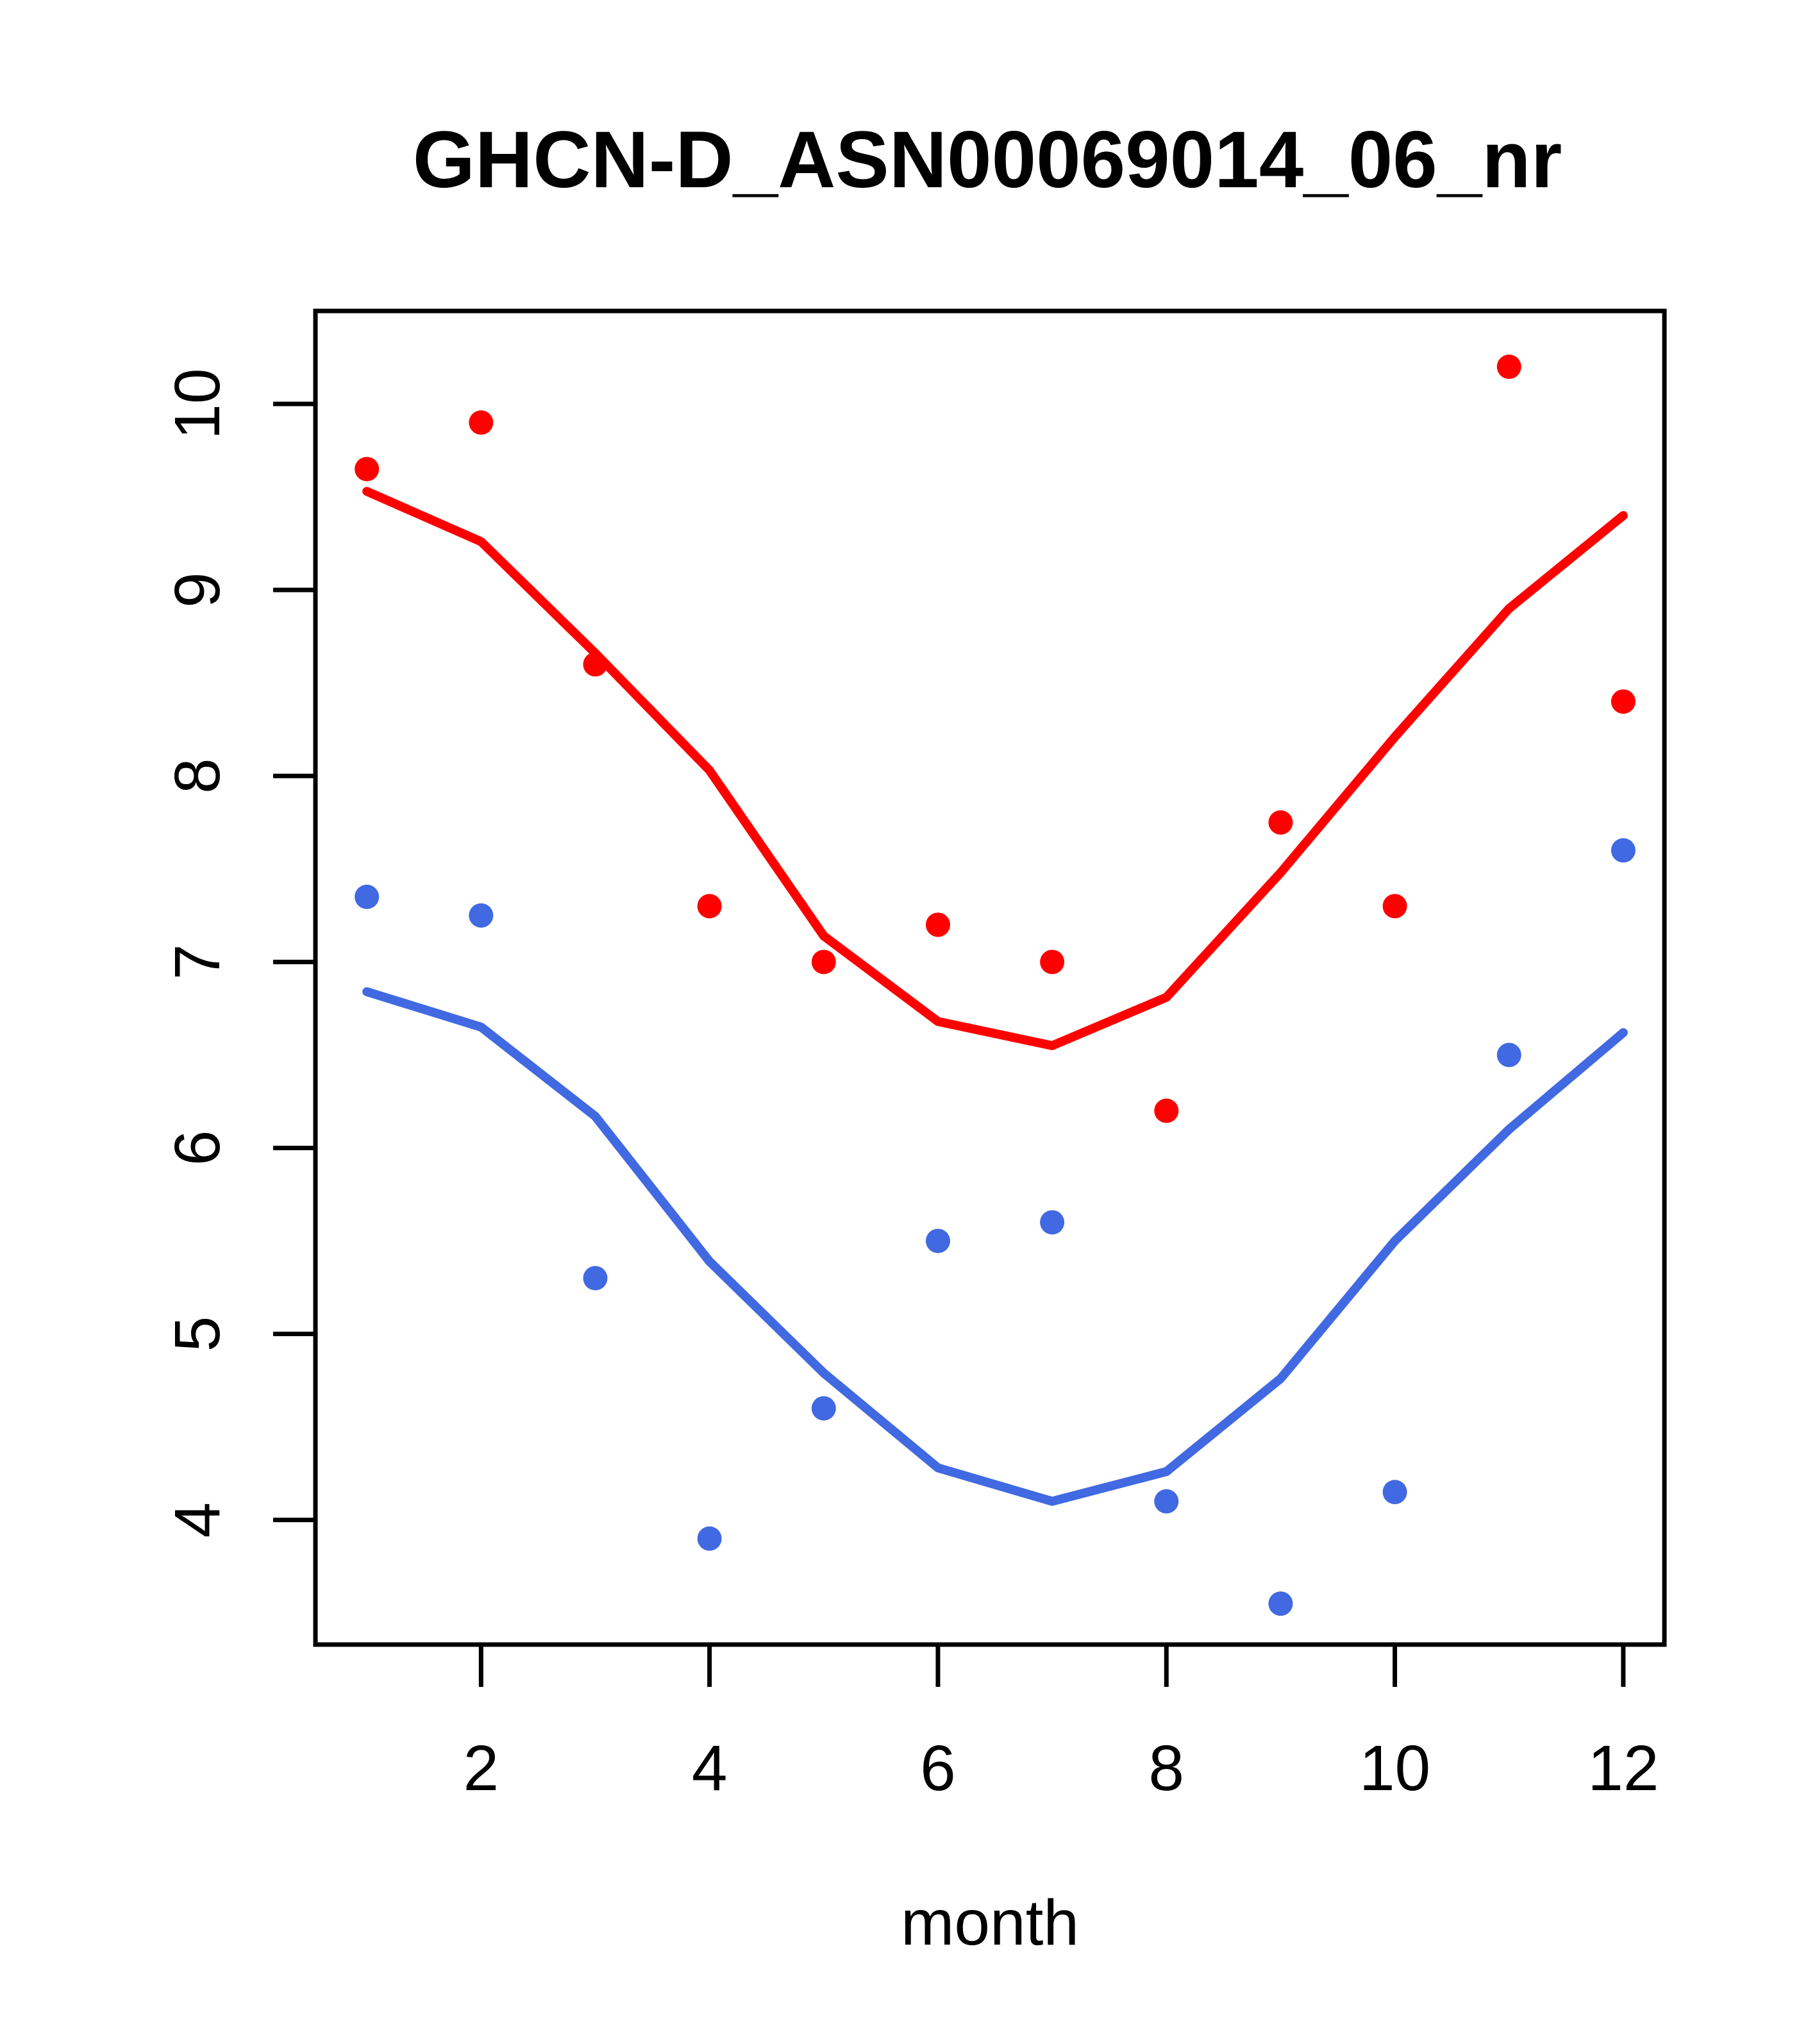 This screenshot has height=2044, width=1817. I want to click on y-tick-label: 4, so click(197, 1520).